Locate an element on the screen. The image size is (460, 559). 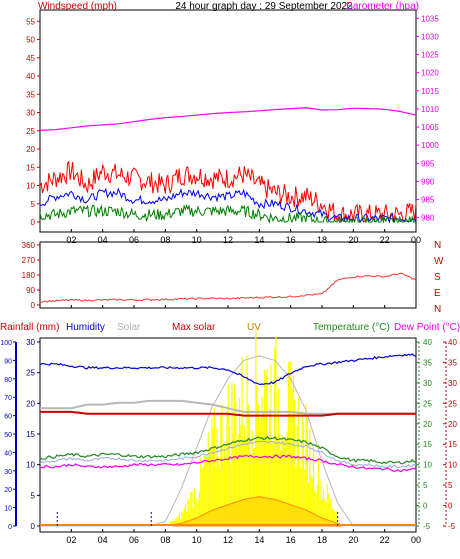
uv-area is located at coordinates (257, 511).